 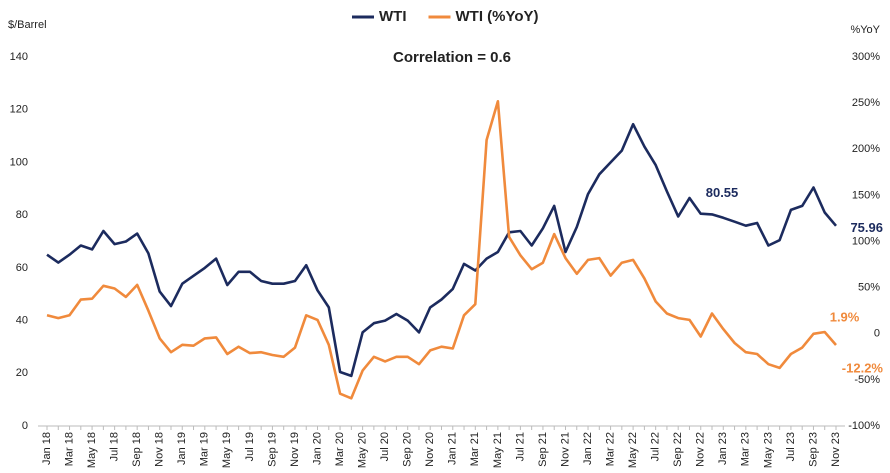 I want to click on x-tick-label: Jul 20, so click(x=385, y=446).